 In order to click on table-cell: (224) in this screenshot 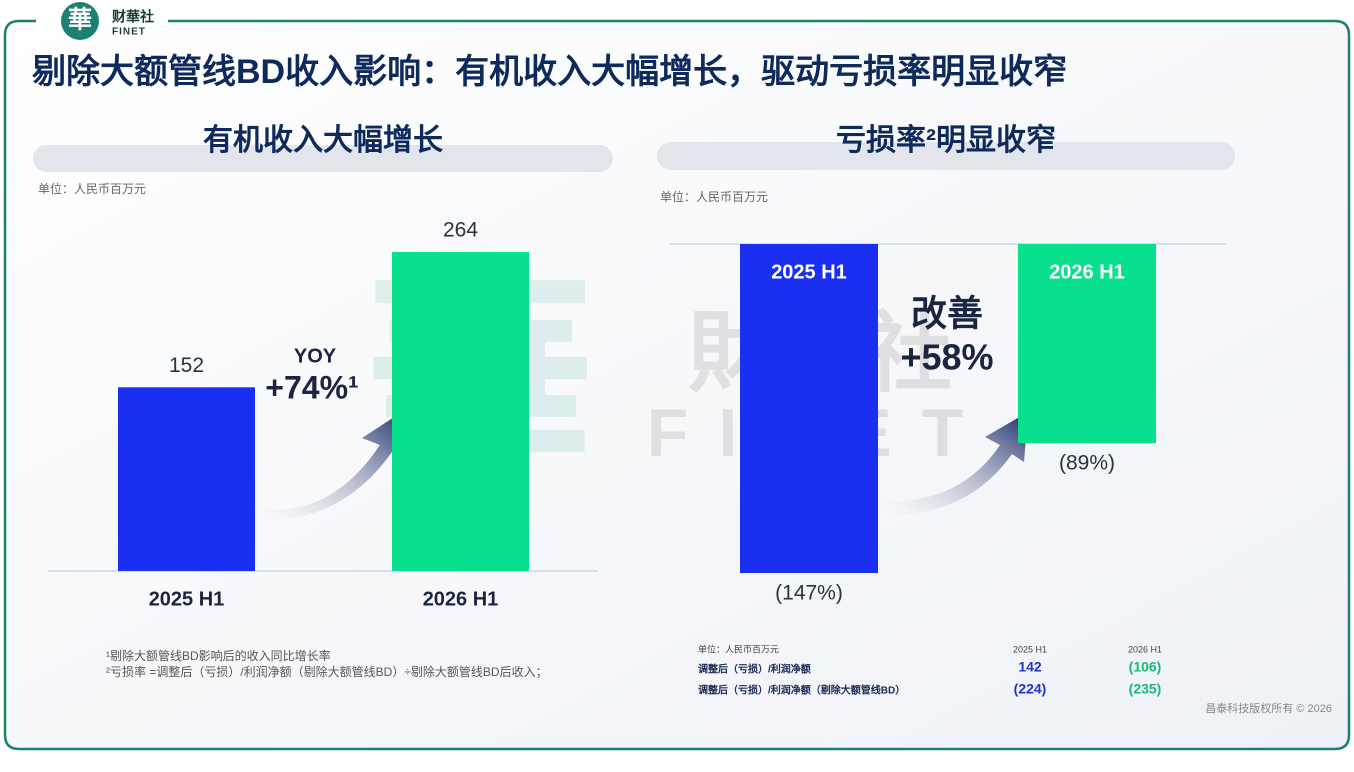, I will do `click(1030, 689)`.